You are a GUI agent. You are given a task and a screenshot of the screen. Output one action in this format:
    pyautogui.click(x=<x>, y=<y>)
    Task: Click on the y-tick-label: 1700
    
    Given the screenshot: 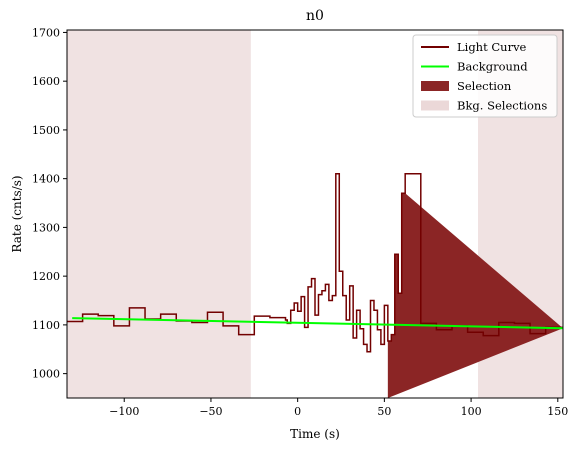 What is the action you would take?
    pyautogui.click(x=46, y=32)
    